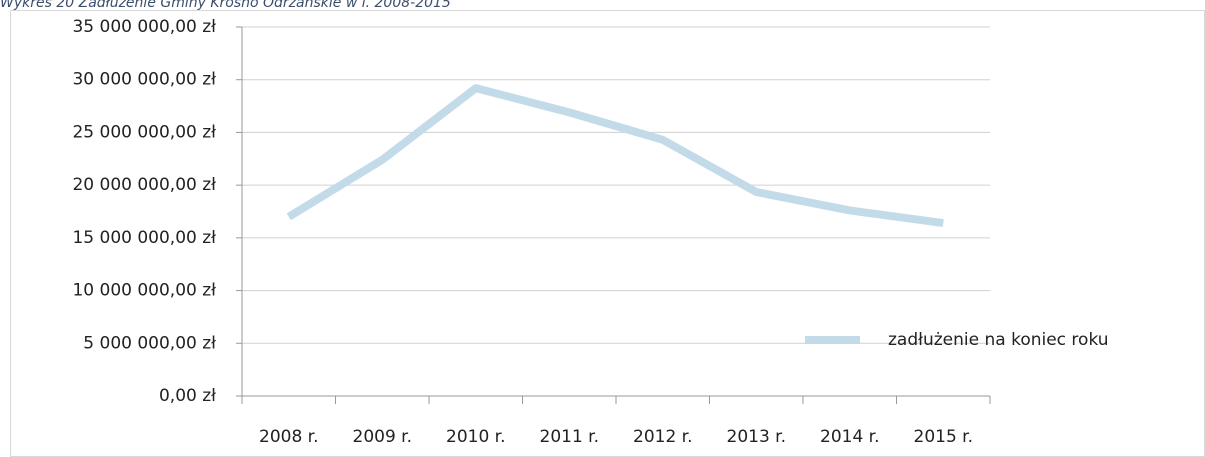  I want to click on x-tick-label: 2009 r., so click(383, 437).